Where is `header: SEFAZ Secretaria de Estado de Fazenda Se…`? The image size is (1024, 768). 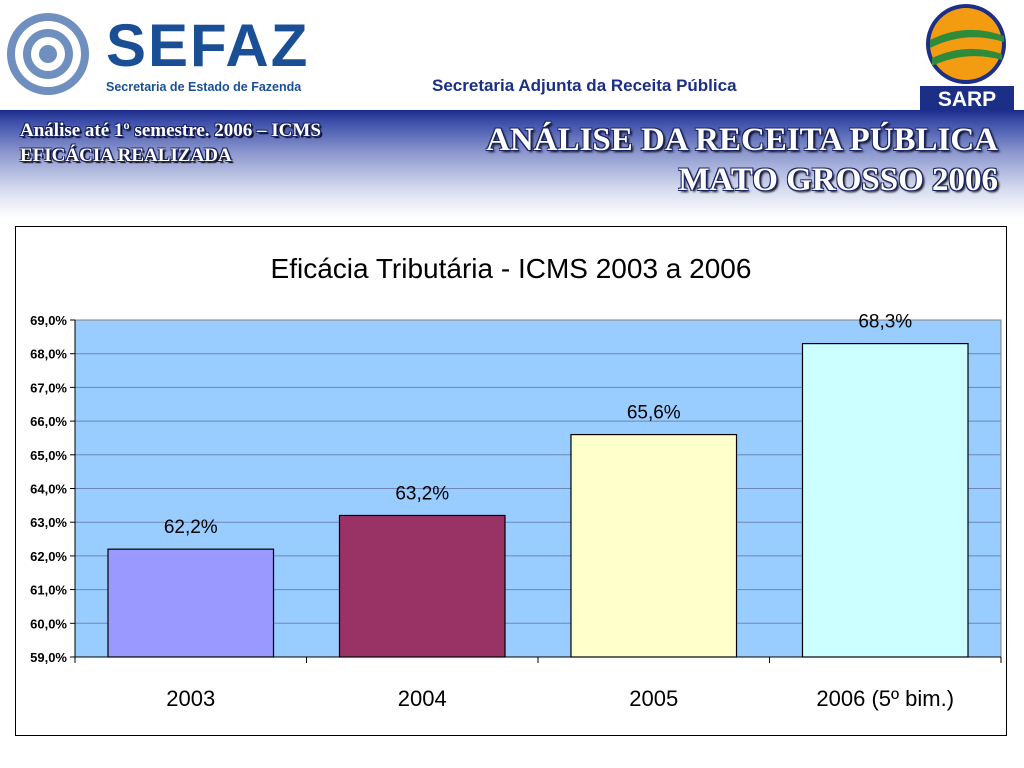
header: SEFAZ Secretaria de Estado de Fazenda Se… is located at coordinates (512, 55).